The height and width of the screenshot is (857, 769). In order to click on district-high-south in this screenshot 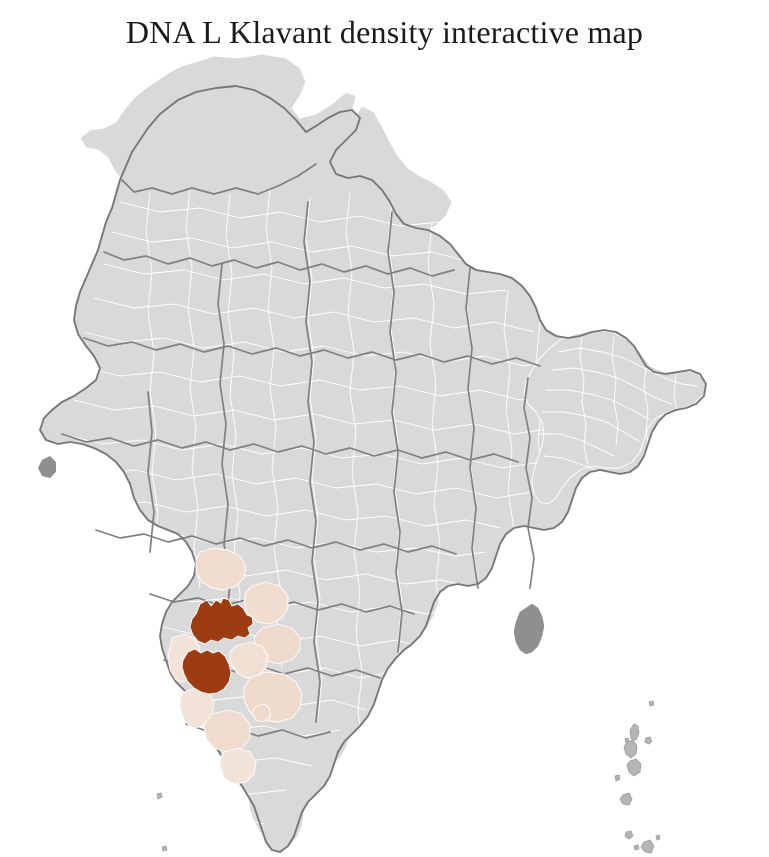, I will do `click(206, 671)`.